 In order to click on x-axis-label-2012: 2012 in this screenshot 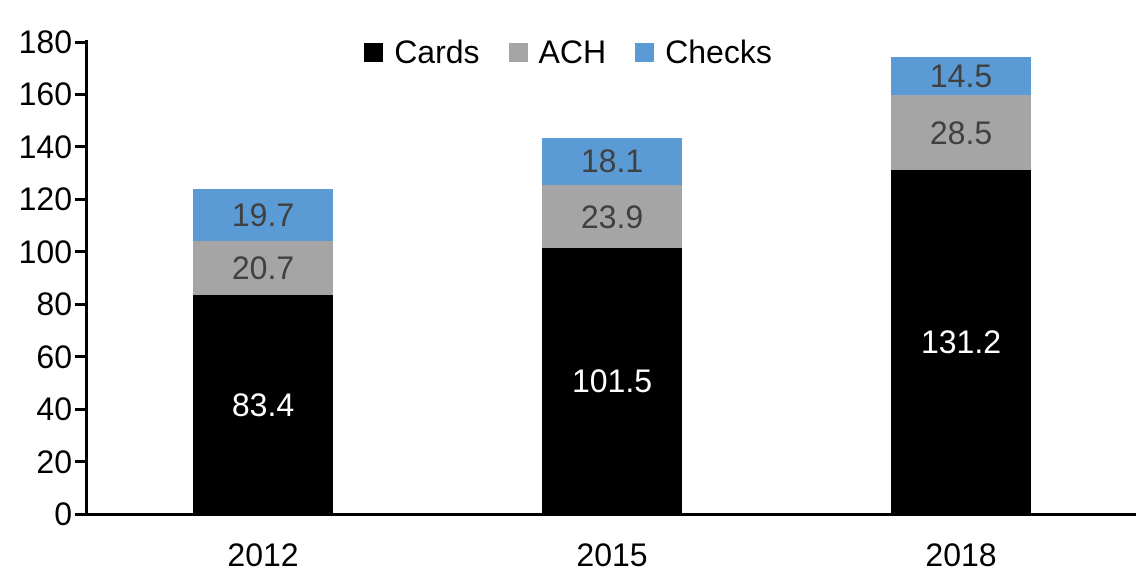, I will do `click(263, 555)`.